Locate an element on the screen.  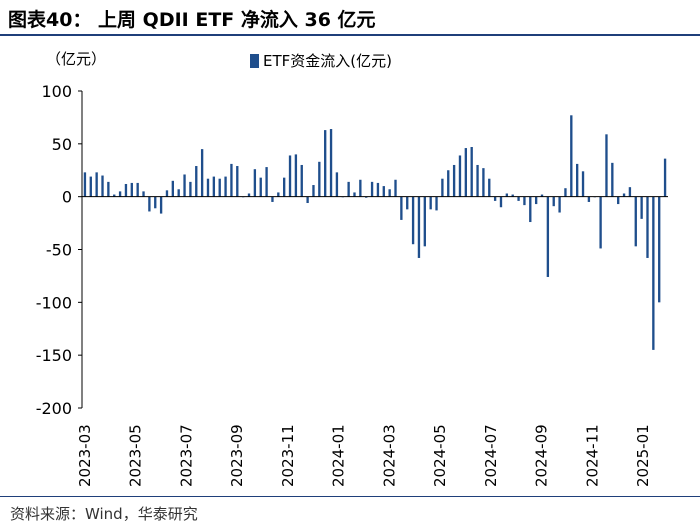
chart-title: 图表40： 上周 QDII ETF 净流入 36 亿元 is located at coordinates (192, 20).